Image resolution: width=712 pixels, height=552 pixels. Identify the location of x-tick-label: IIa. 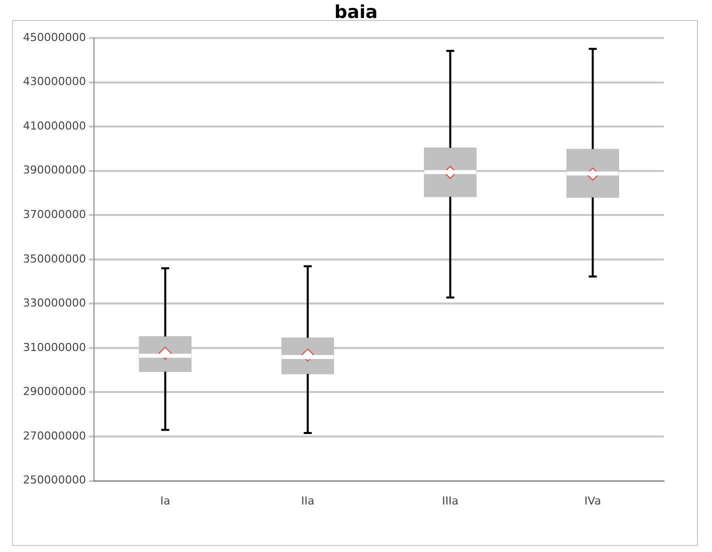
(307, 501).